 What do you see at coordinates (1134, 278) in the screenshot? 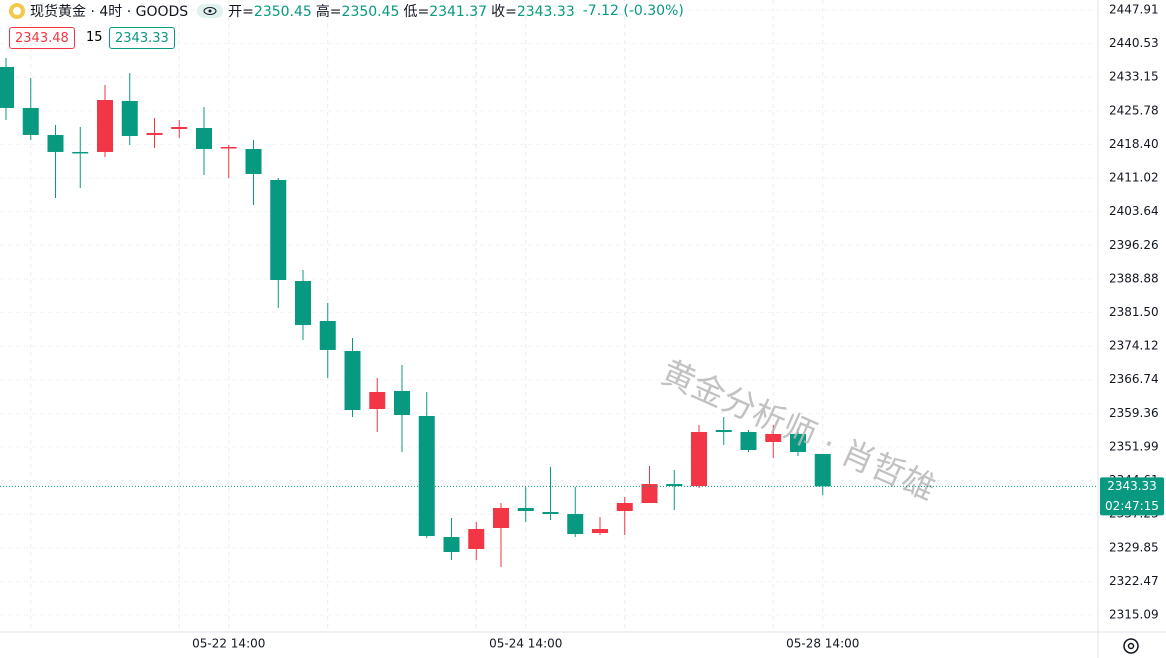
I see `y-tick-label: 2388.88` at bounding box center [1134, 278].